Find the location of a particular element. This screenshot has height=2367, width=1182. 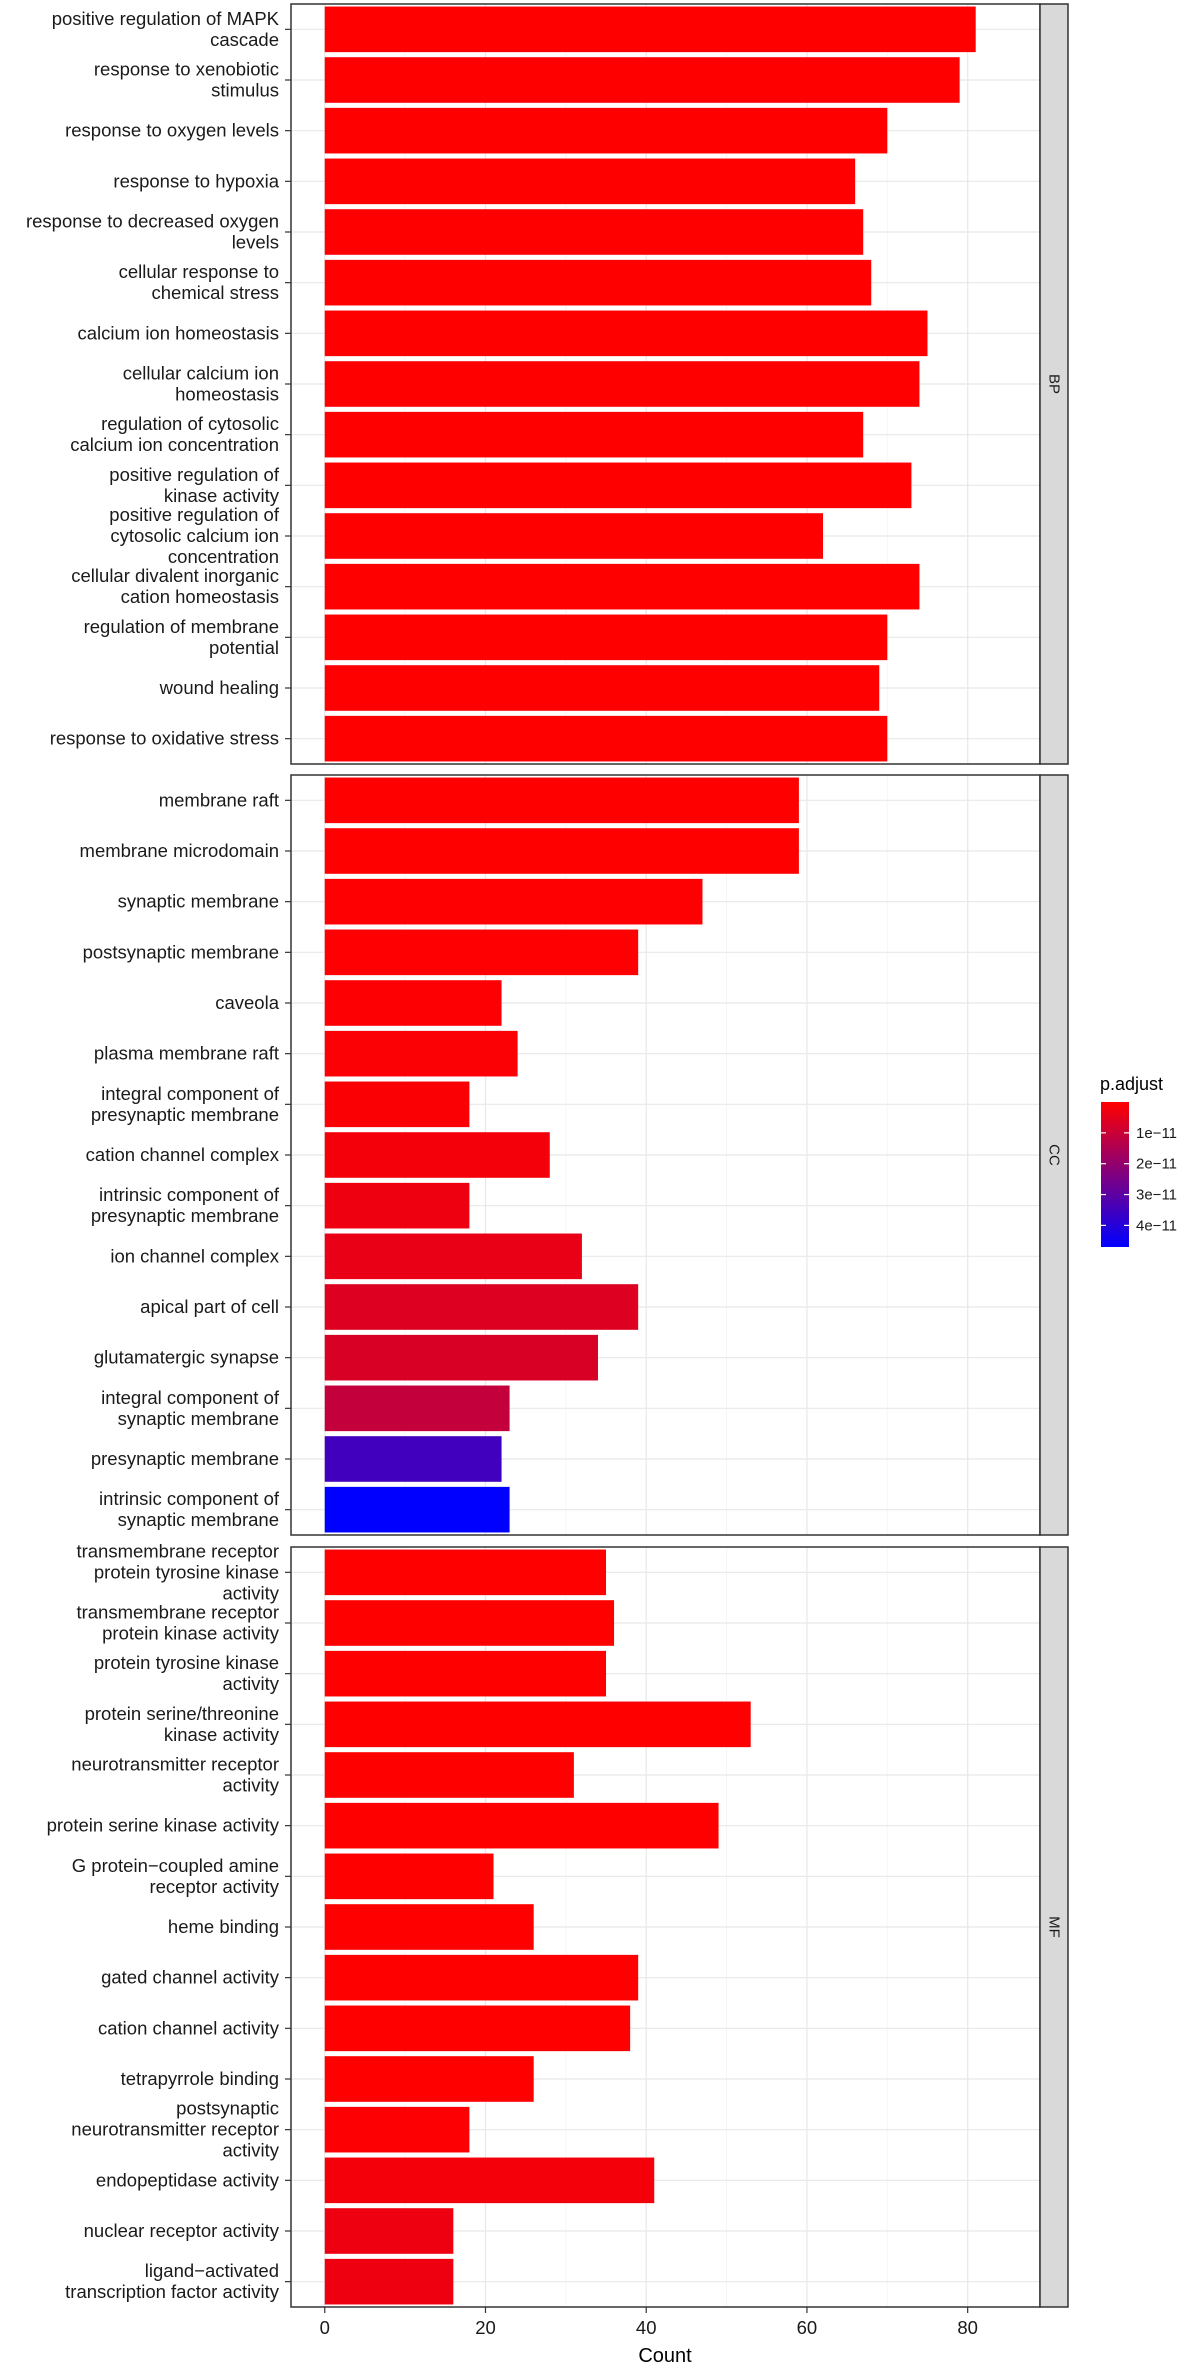

color-legend: p.adjust 1e−11 2e−11 3e−11 4e−11 is located at coordinates (1138, 1160).